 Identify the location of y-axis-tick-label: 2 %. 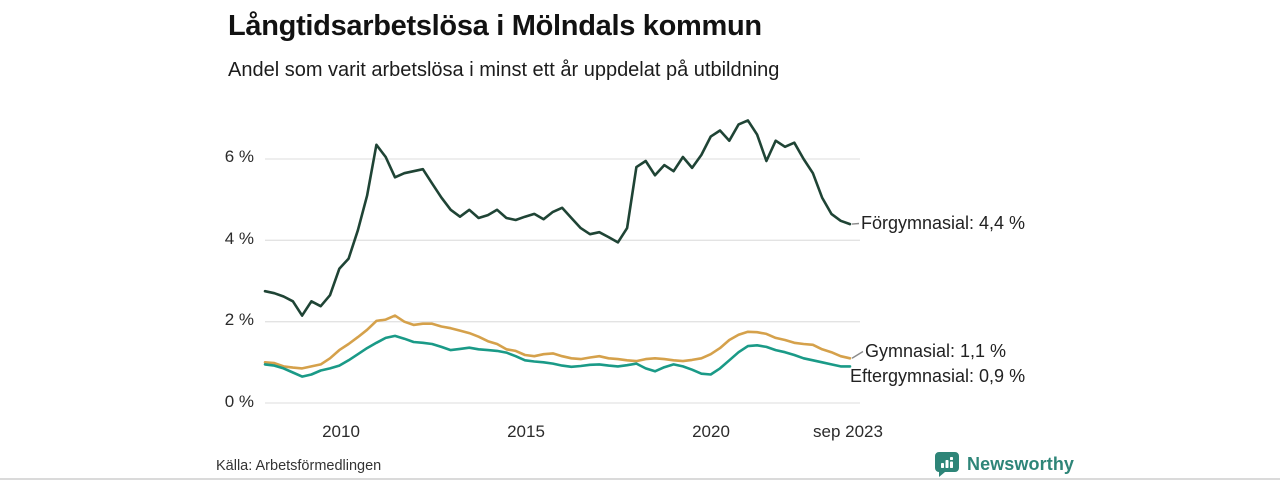
(239, 319).